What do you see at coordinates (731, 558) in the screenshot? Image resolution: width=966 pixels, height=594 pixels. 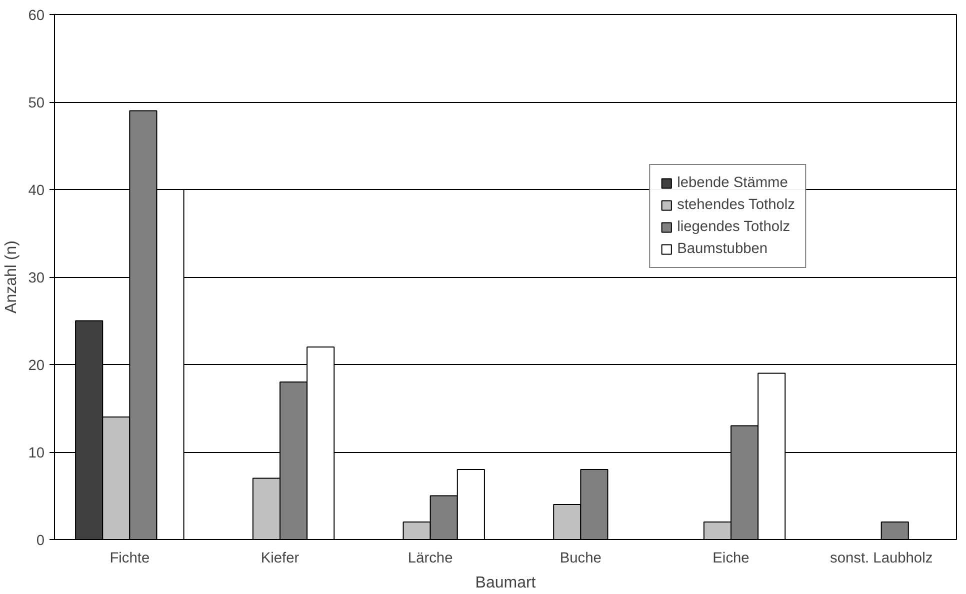 I see `x-tick-label: Eiche` at bounding box center [731, 558].